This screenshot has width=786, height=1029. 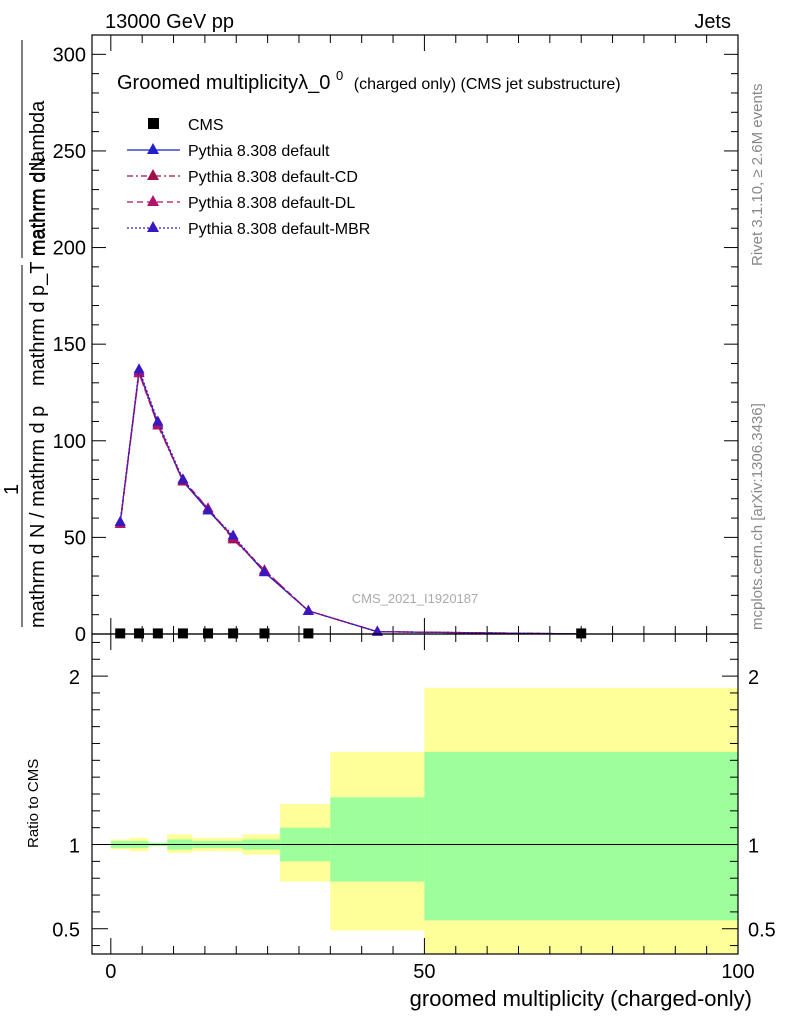 I want to click on legend-marker-square, so click(x=153, y=123).